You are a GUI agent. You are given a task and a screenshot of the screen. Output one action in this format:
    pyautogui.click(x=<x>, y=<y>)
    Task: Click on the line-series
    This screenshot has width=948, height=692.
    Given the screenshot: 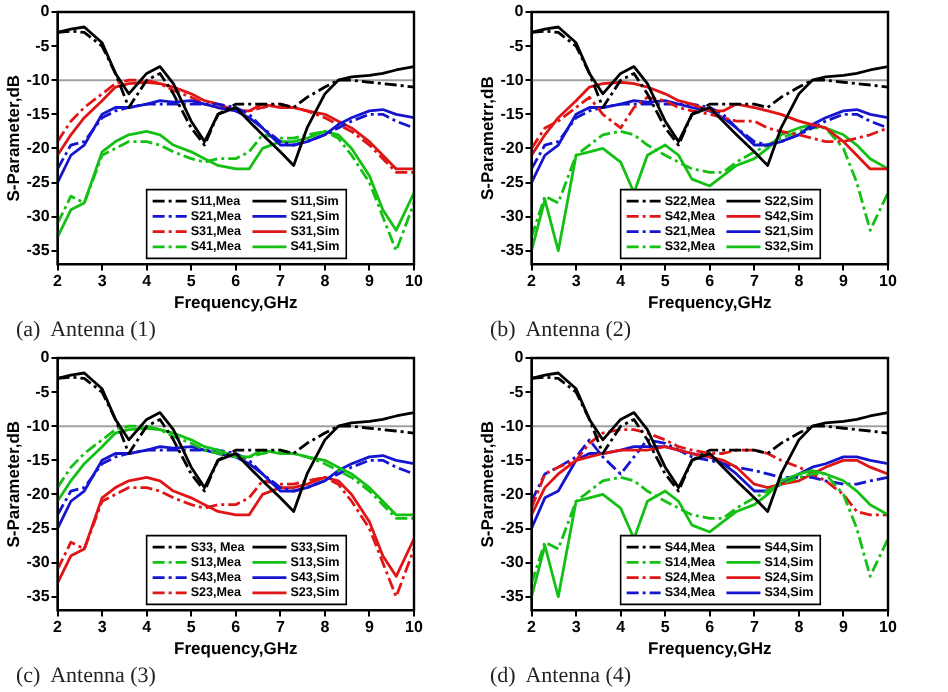 What is the action you would take?
    pyautogui.click(x=709, y=472)
    